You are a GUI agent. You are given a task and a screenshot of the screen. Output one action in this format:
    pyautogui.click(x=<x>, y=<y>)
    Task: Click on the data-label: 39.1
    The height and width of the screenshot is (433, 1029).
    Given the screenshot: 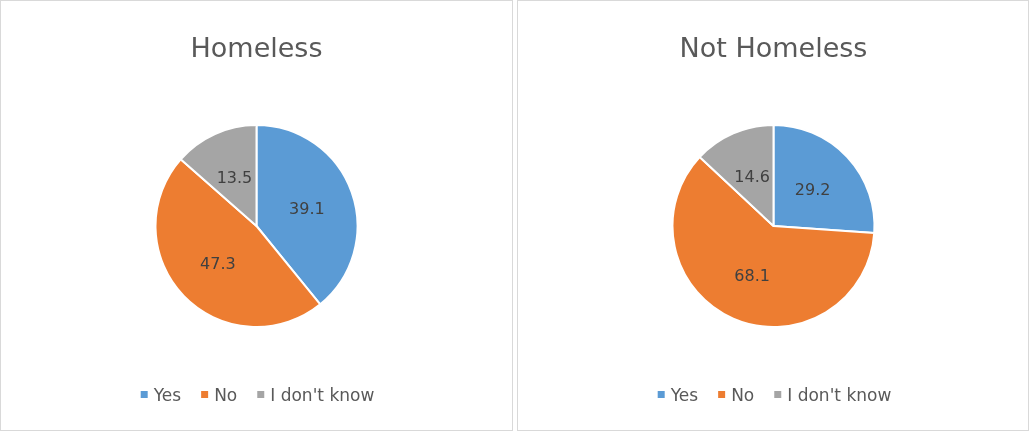 What is the action you would take?
    pyautogui.click(x=307, y=208)
    